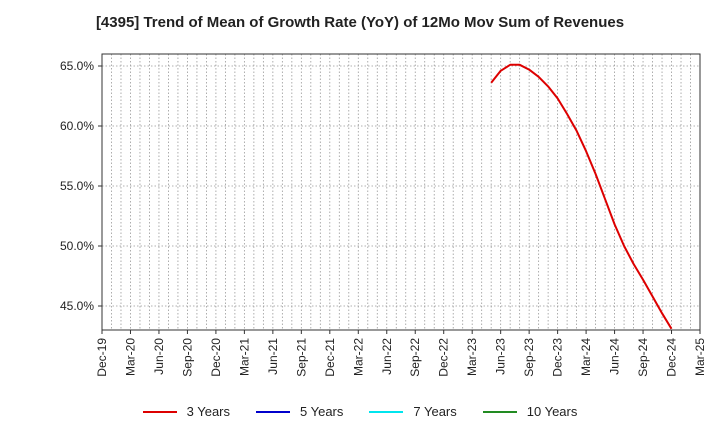 Image resolution: width=720 pixels, height=440 pixels. Describe the element at coordinates (552, 411) in the screenshot. I see `legend-label: 10 Years` at that location.